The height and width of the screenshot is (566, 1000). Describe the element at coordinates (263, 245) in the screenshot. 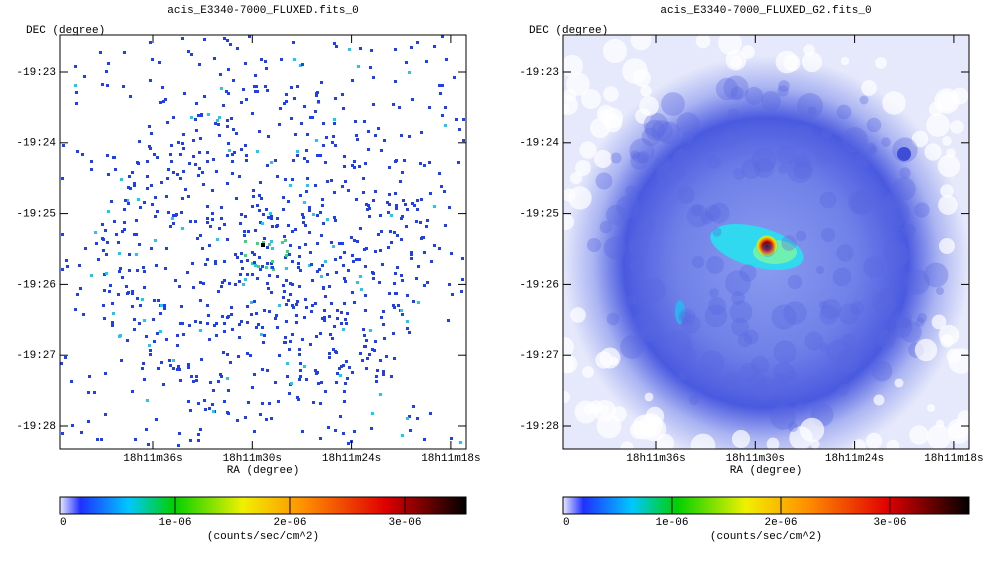

I see `source` at that location.